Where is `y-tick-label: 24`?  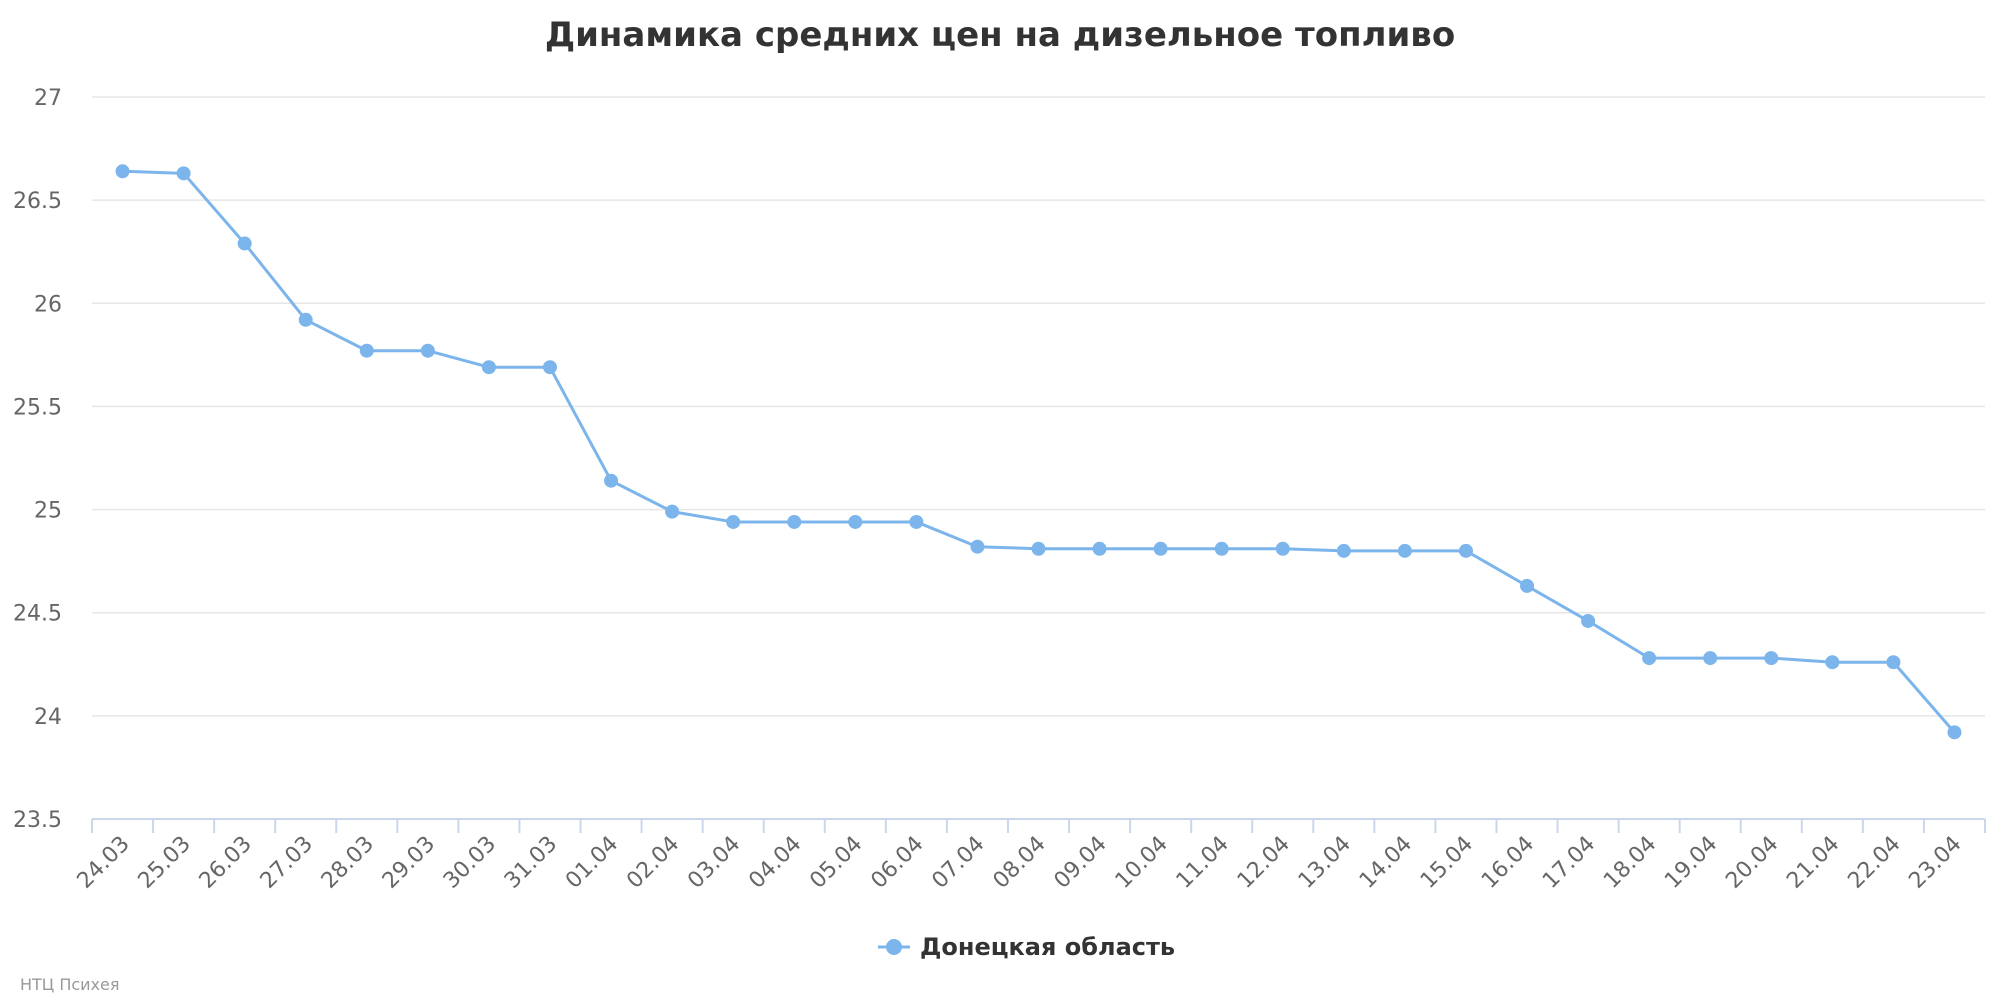 y-tick-label: 24 is located at coordinates (48, 717).